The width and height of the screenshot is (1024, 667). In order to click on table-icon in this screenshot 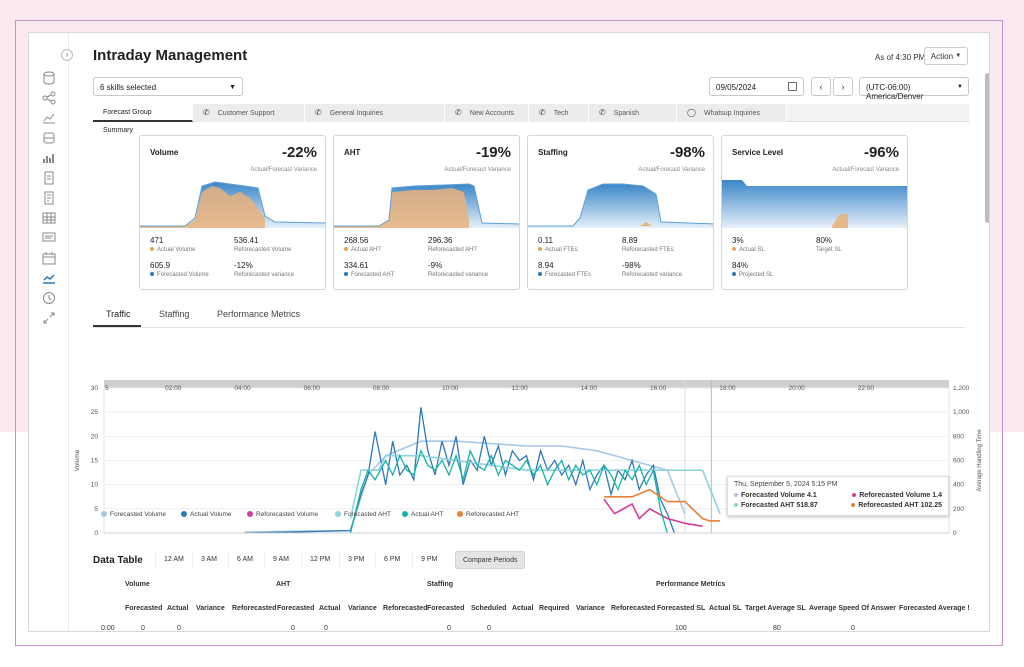, I will do `click(49, 218)`.